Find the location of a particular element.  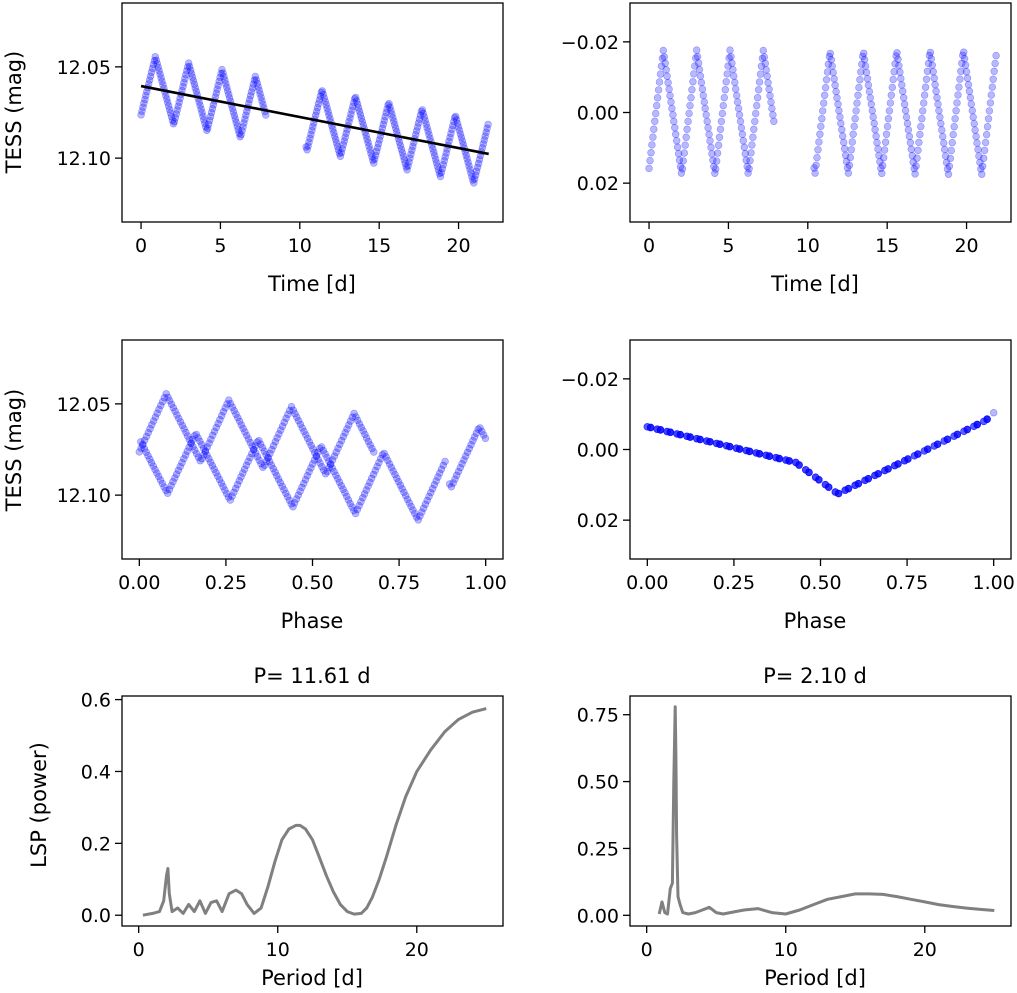

x-tick-label: 5 is located at coordinates (728, 246).